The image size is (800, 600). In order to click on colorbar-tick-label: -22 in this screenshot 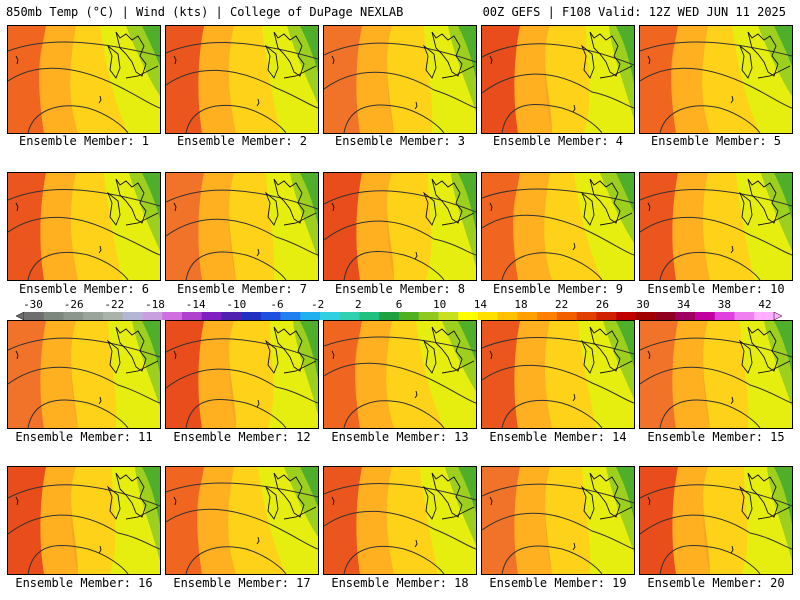, I will do `click(114, 304)`.